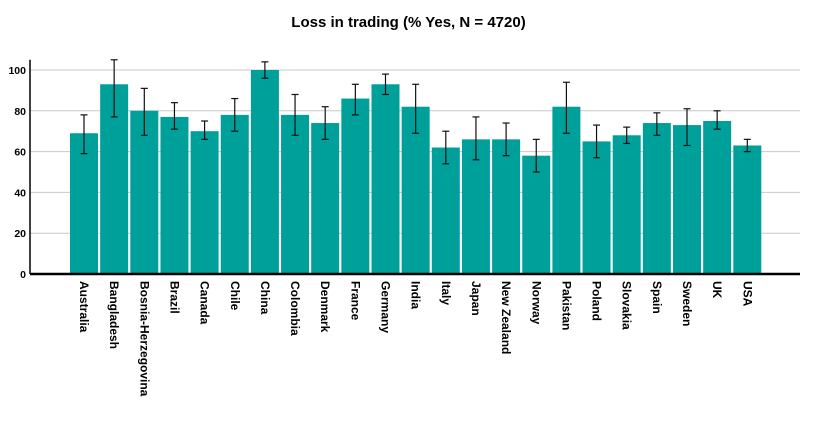 The width and height of the screenshot is (817, 425). What do you see at coordinates (416, 295) in the screenshot?
I see `x-tick-label-india: India` at bounding box center [416, 295].